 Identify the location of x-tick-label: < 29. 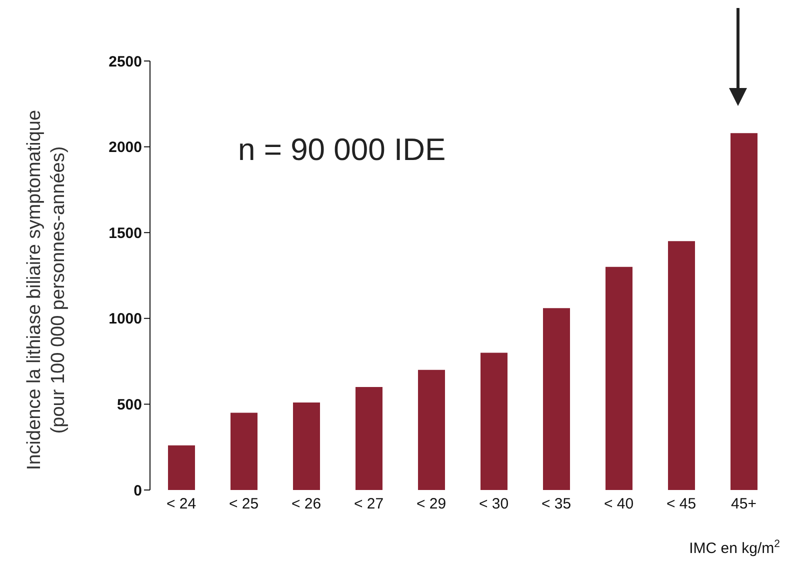
(431, 504).